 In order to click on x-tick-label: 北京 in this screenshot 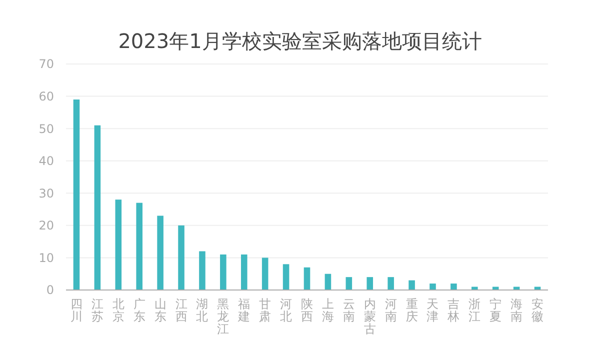, I will do `click(118, 310)`.